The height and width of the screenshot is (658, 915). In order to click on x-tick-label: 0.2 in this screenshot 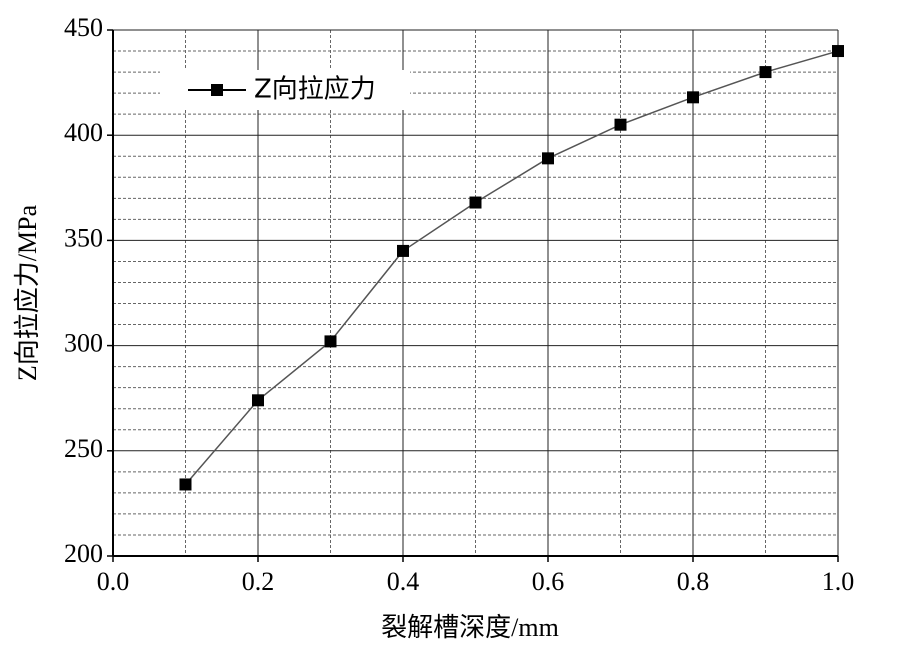, I will do `click(258, 581)`.